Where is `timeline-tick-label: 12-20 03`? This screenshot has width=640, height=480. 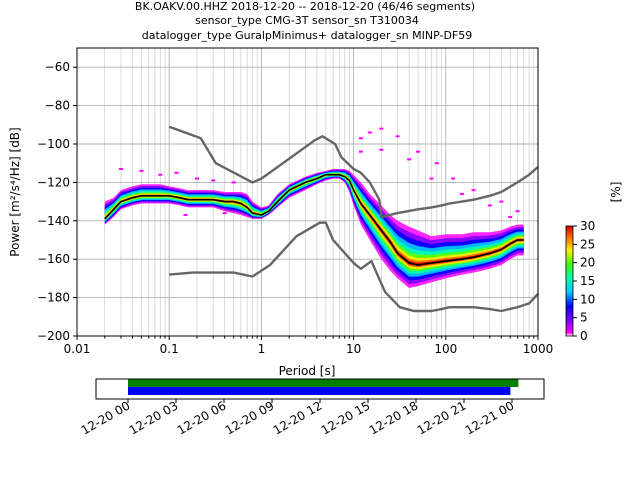 timeline-tick-label: 12-20 03 is located at coordinates (154, 417).